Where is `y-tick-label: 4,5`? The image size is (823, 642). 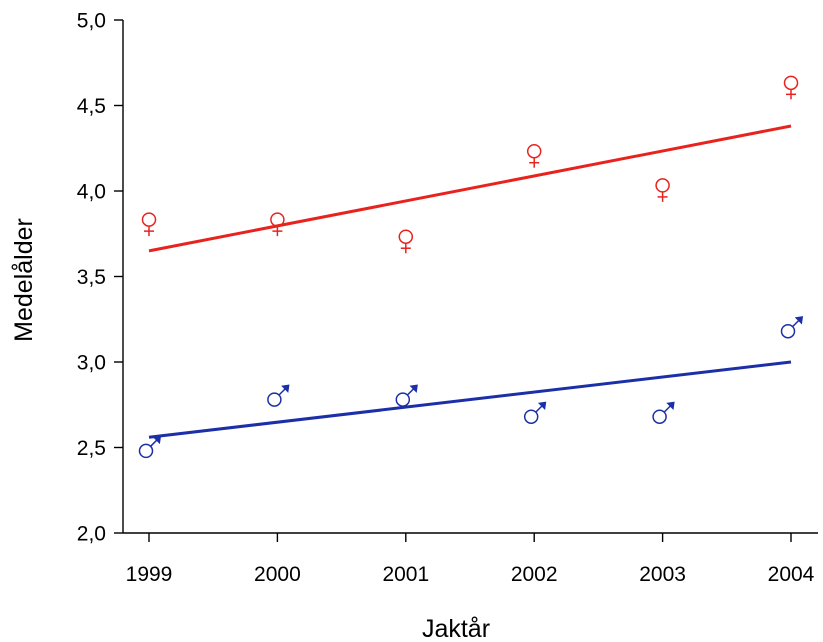
y-tick-label: 4,5 is located at coordinates (91, 106).